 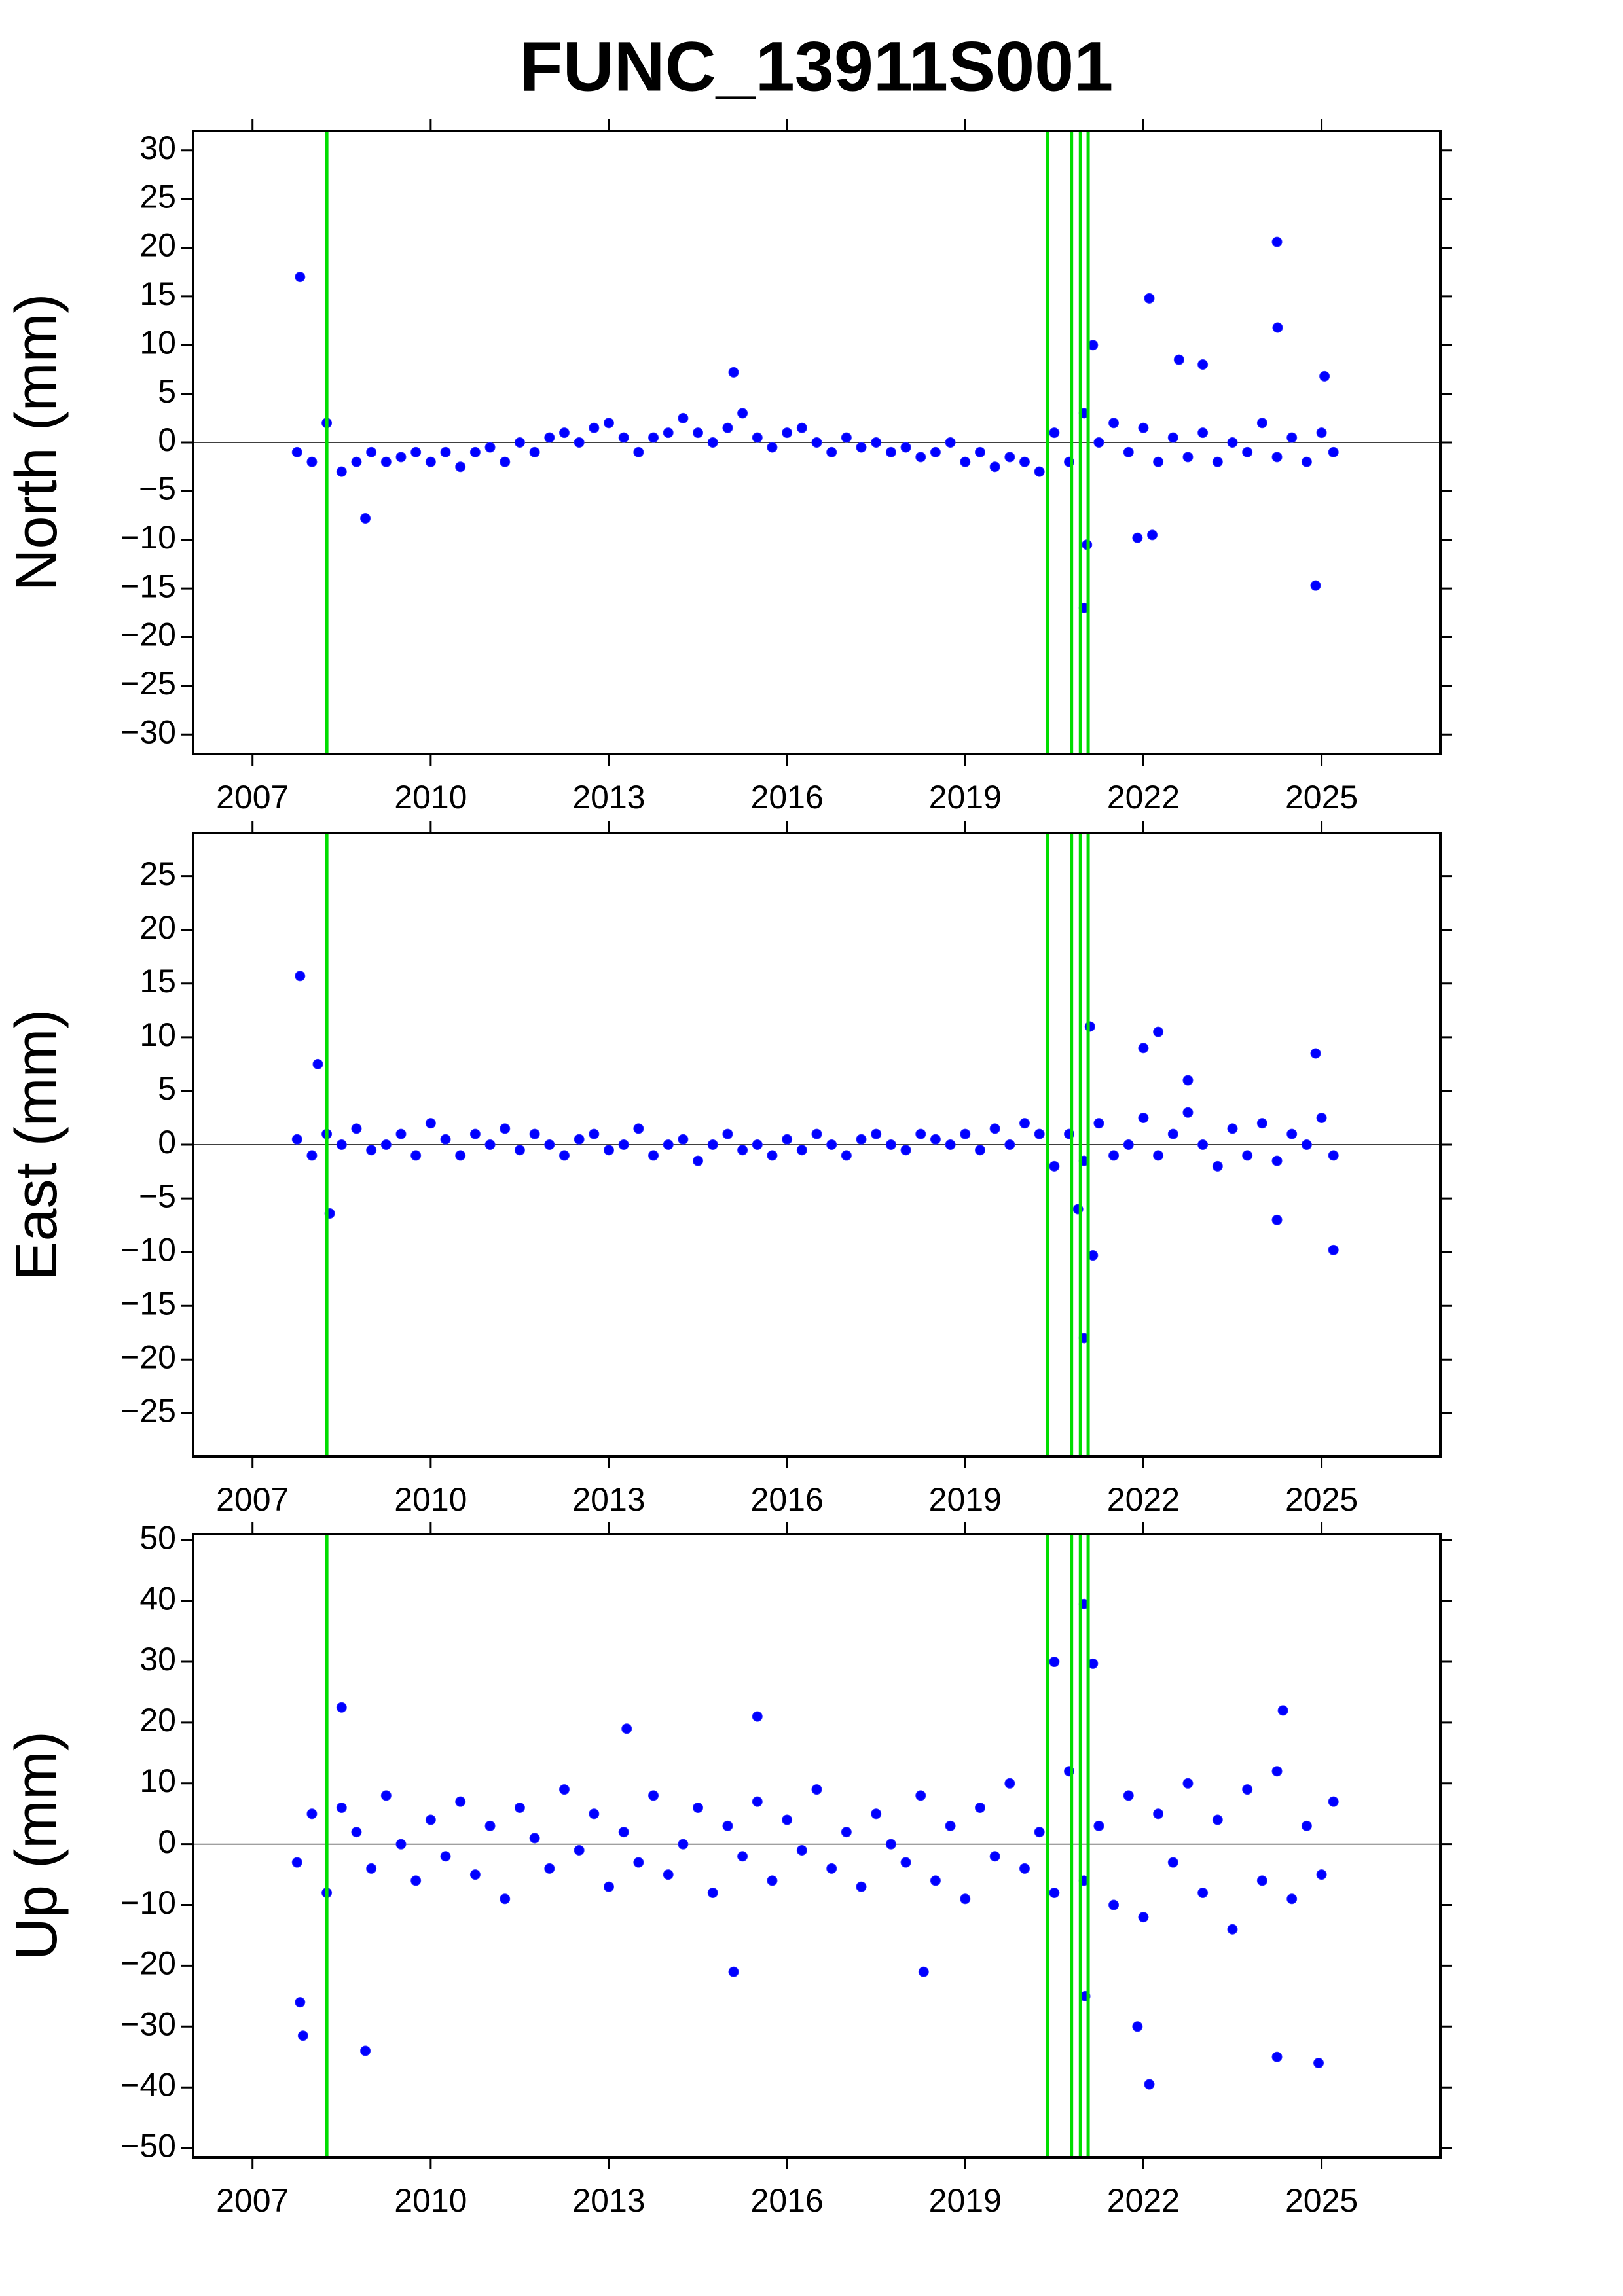 What do you see at coordinates (157, 1659) in the screenshot?
I see `y-tick-label: 30` at bounding box center [157, 1659].